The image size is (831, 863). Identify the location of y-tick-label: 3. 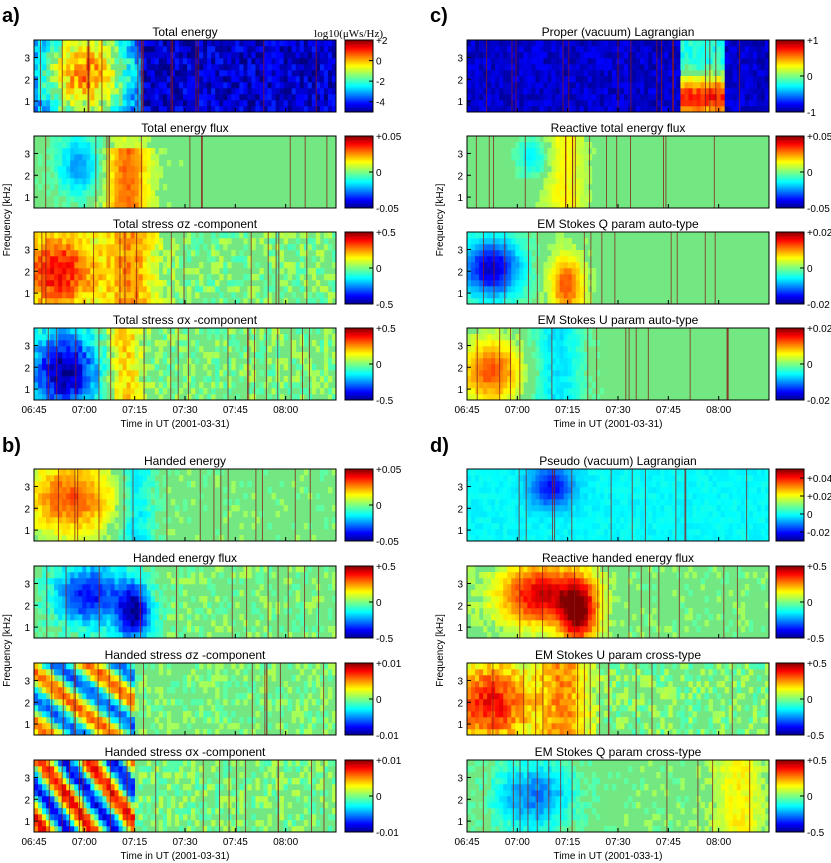
(27, 487).